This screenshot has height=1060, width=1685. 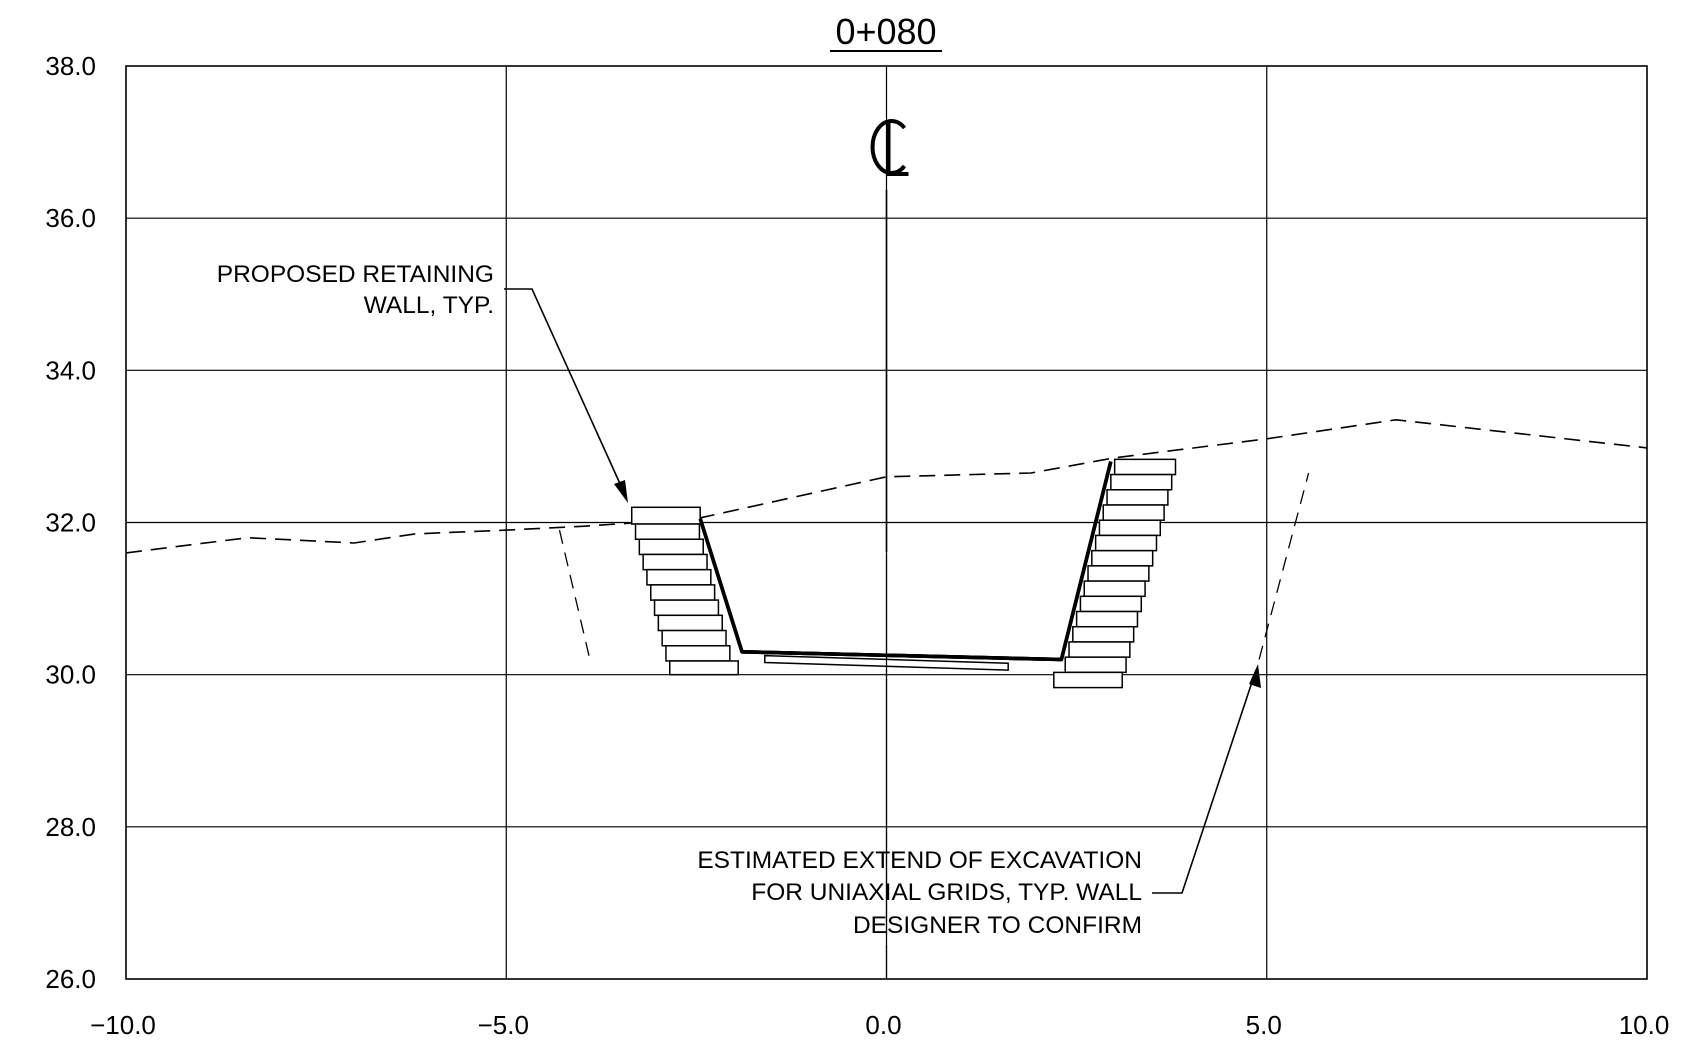 I want to click on retaining-wall-leader, so click(x=565, y=393).